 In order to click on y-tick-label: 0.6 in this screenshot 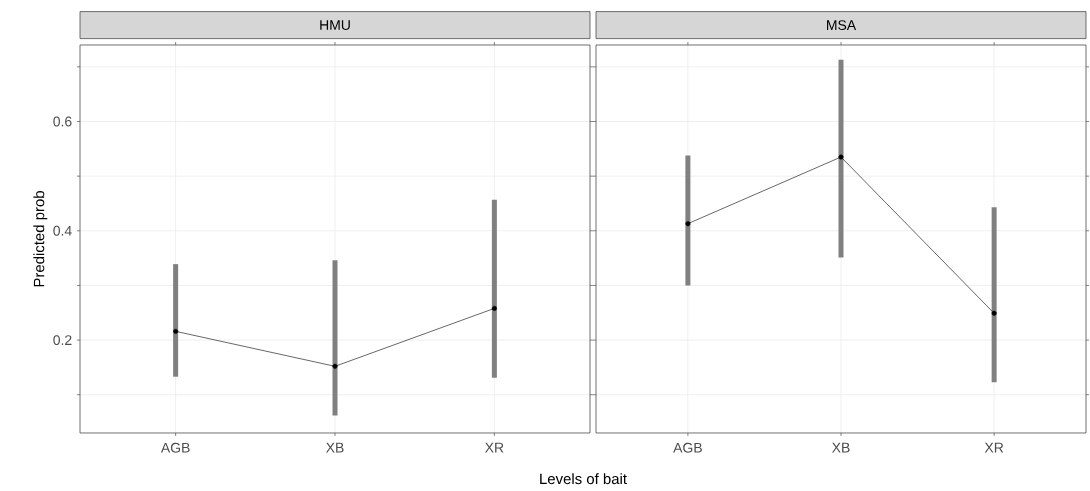, I will do `click(62, 121)`.